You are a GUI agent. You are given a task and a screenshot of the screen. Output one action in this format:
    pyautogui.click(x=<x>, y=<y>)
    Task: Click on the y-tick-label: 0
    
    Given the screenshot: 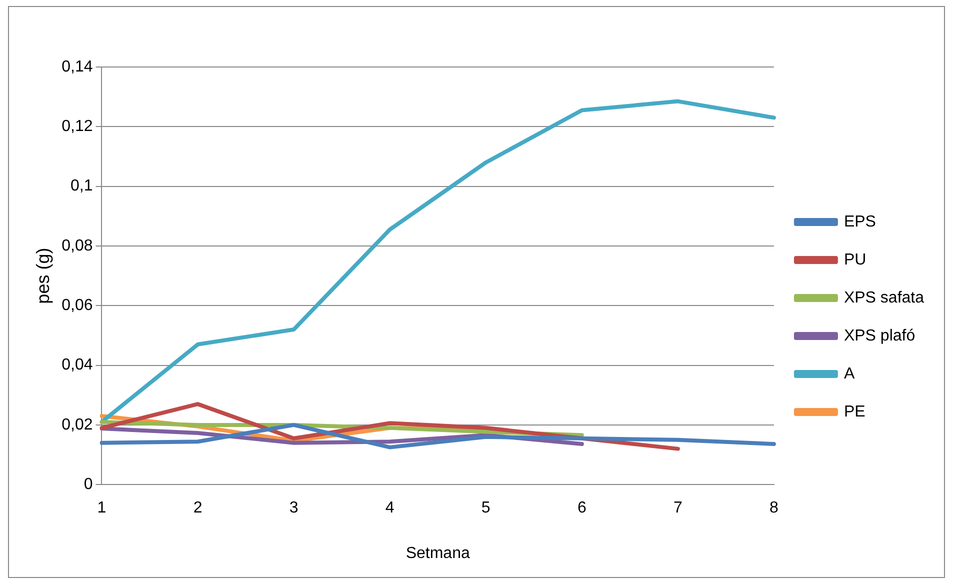 What is the action you would take?
    pyautogui.click(x=88, y=485)
    